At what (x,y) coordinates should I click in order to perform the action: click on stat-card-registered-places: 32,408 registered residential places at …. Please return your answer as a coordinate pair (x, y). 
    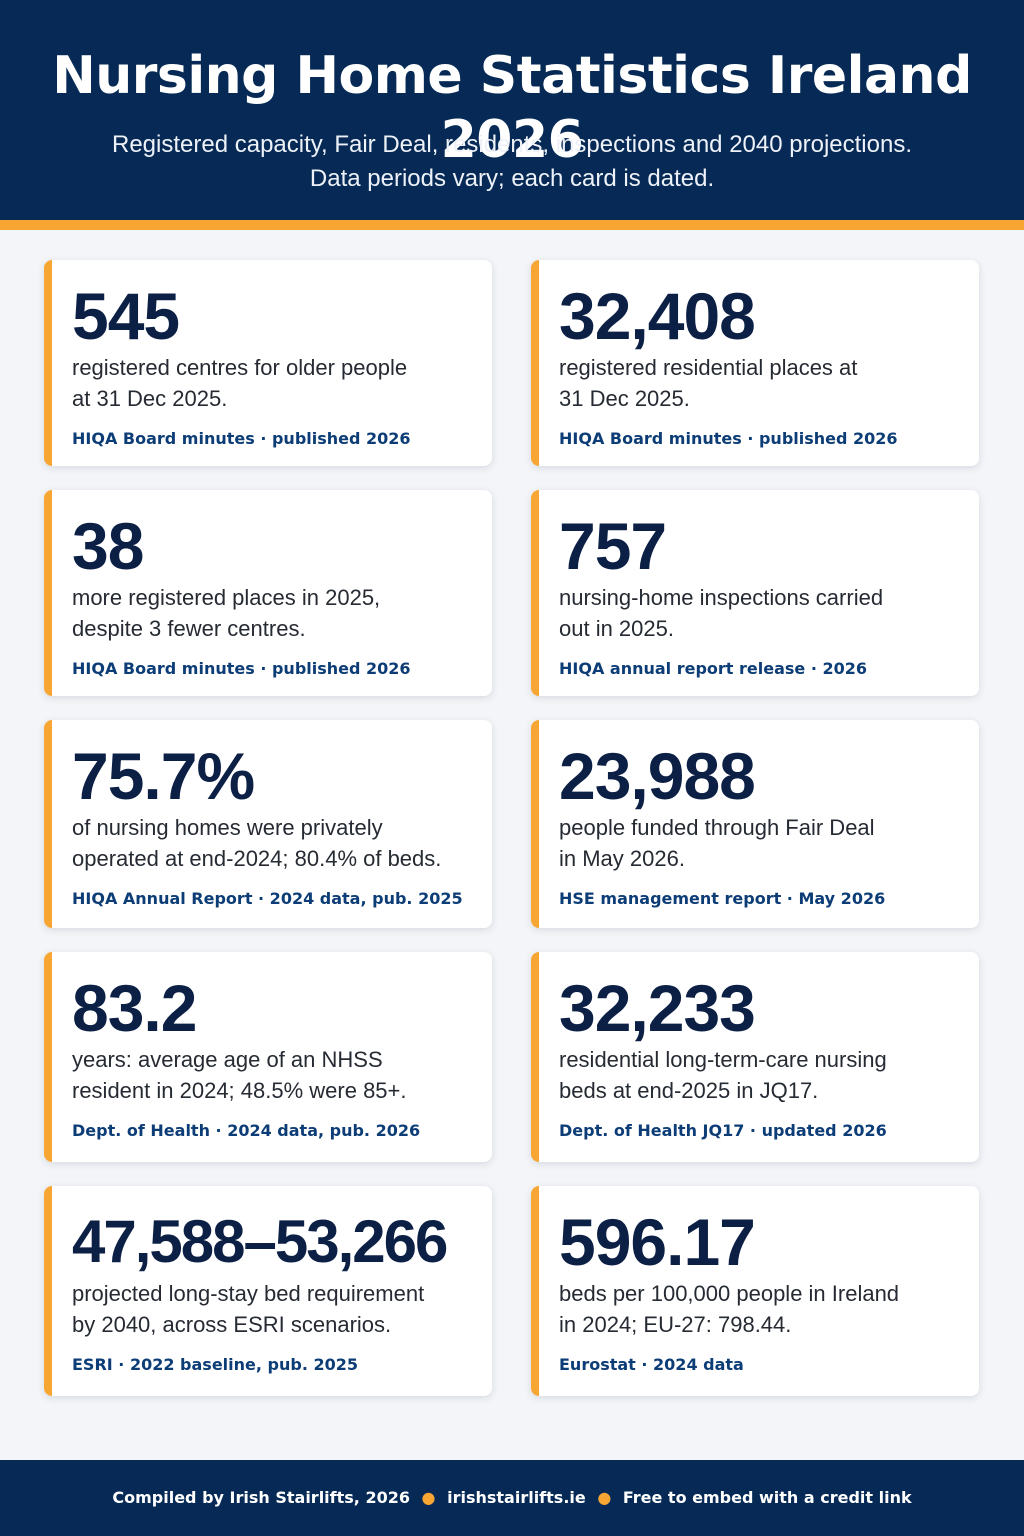
    Looking at the image, I should click on (755, 363).